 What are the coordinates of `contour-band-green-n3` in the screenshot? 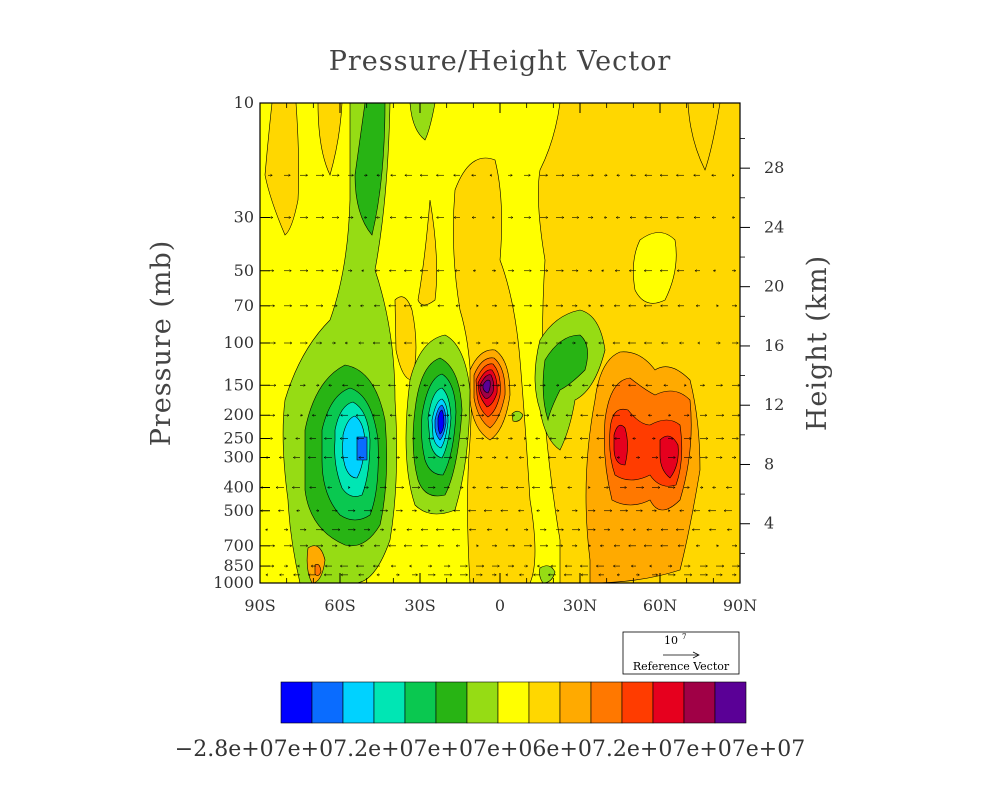 It's located at (565, 378).